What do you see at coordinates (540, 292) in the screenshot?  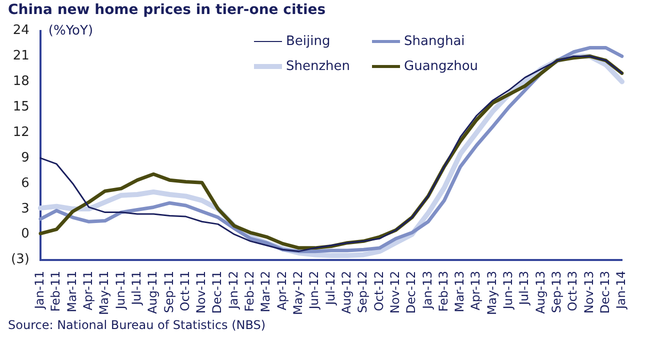 I see `x-tick-label: Aug-13` at bounding box center [540, 292].